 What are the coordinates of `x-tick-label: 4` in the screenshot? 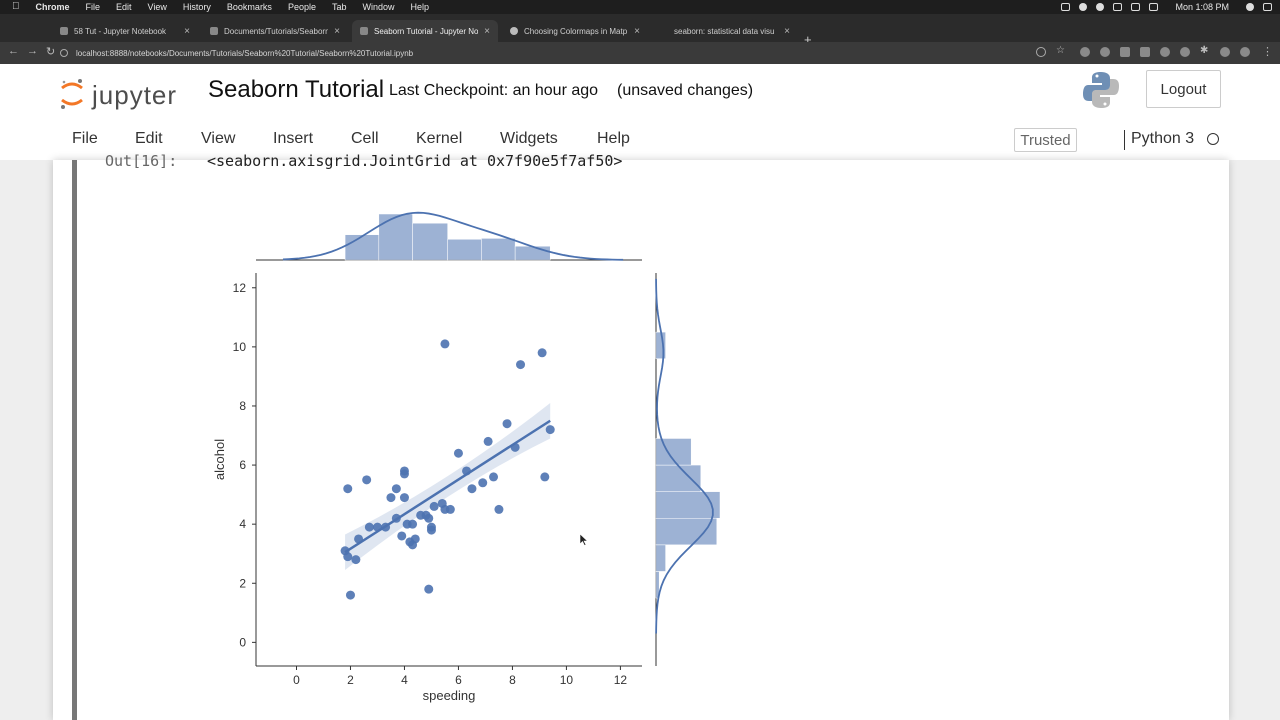 It's located at (404, 680).